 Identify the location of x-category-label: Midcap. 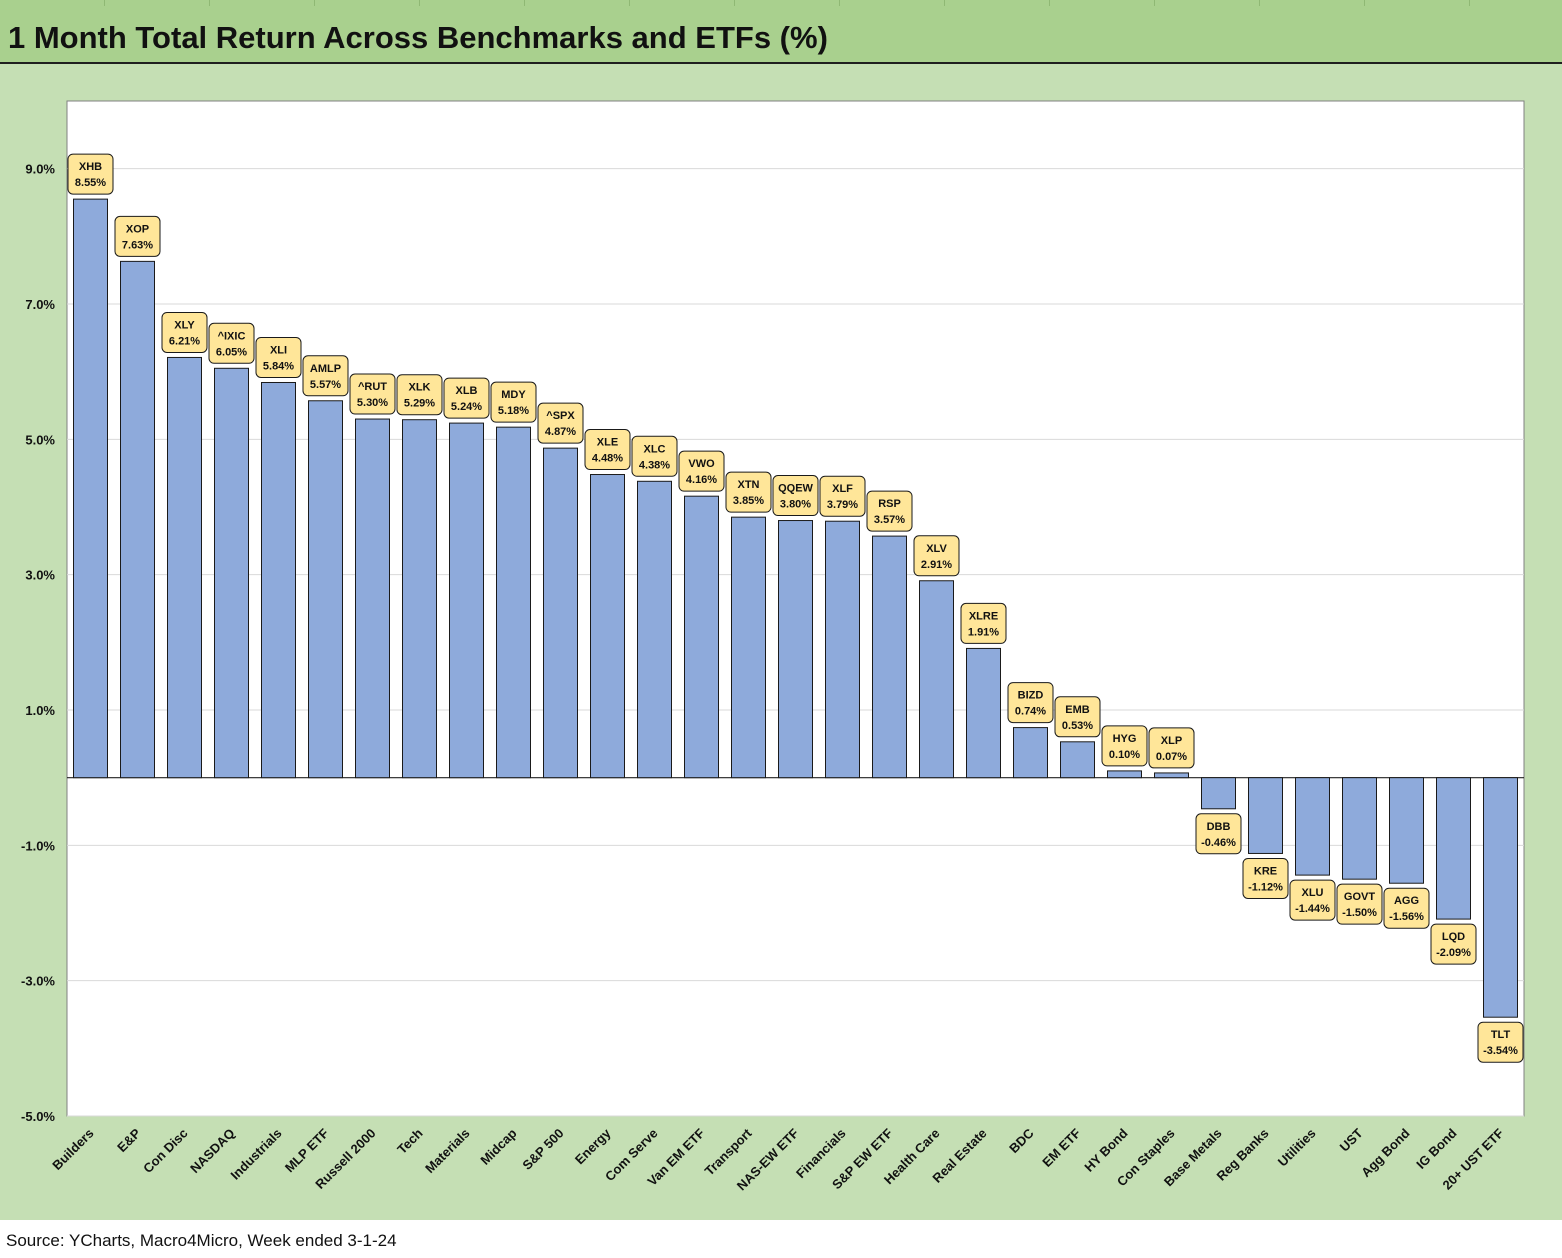
(498, 1146).